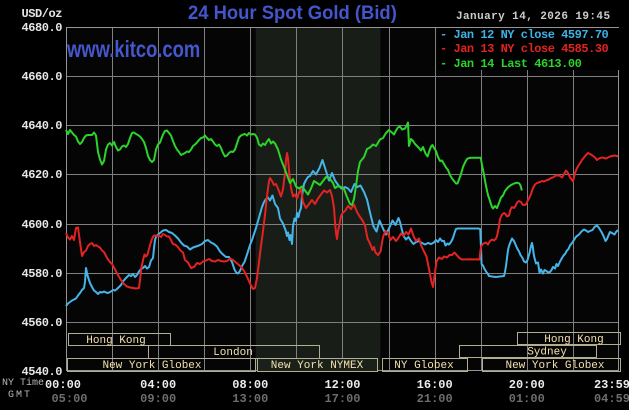 Image resolution: width=629 pixels, height=410 pixels. Describe the element at coordinates (233, 353) in the screenshot. I see `svg-text: London` at that location.